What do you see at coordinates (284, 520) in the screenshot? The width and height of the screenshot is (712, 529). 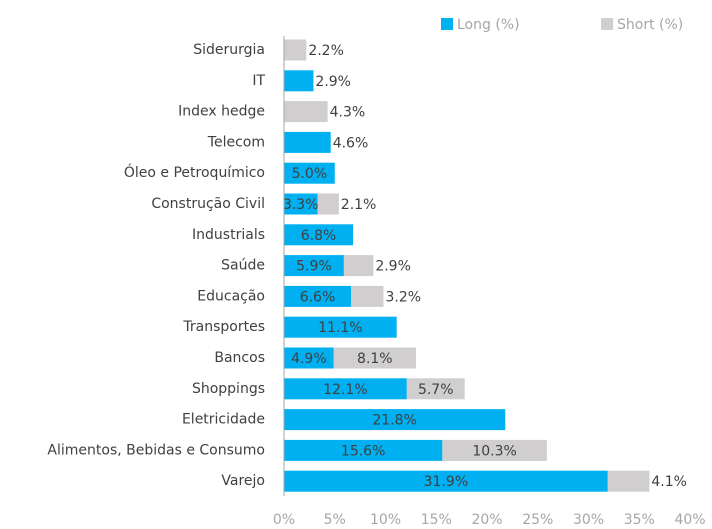 I see `x-tick-label: 0%` at bounding box center [284, 520].